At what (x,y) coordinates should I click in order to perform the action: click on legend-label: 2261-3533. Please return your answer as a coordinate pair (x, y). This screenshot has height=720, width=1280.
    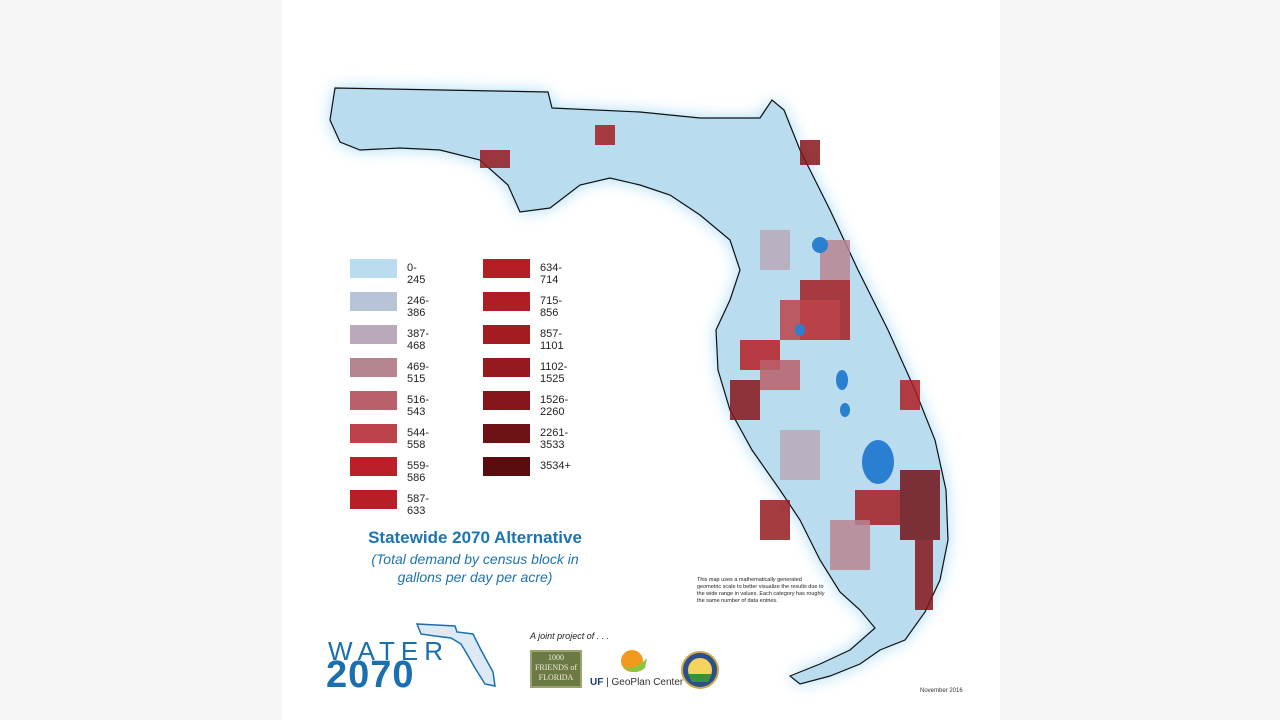
    Looking at the image, I should click on (554, 439).